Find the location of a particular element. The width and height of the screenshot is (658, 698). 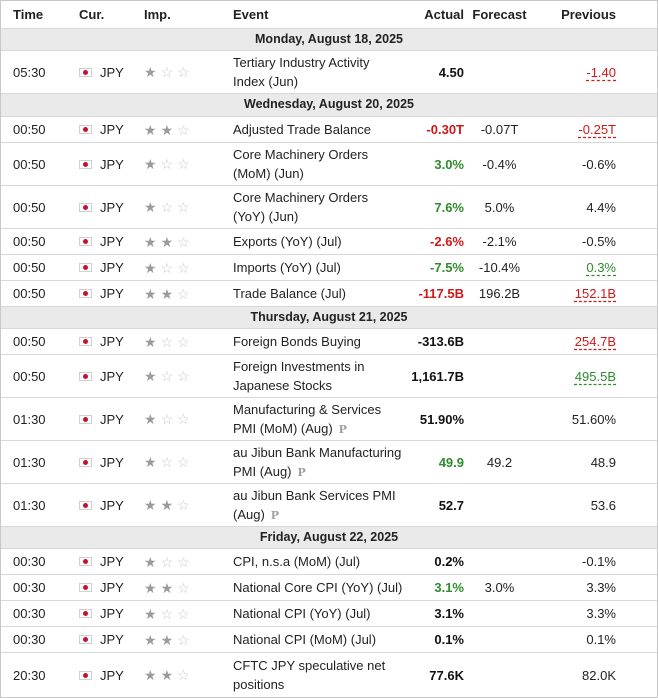

event-title: CPI, n.s.a (MoM) (Jul) is located at coordinates (296, 561).